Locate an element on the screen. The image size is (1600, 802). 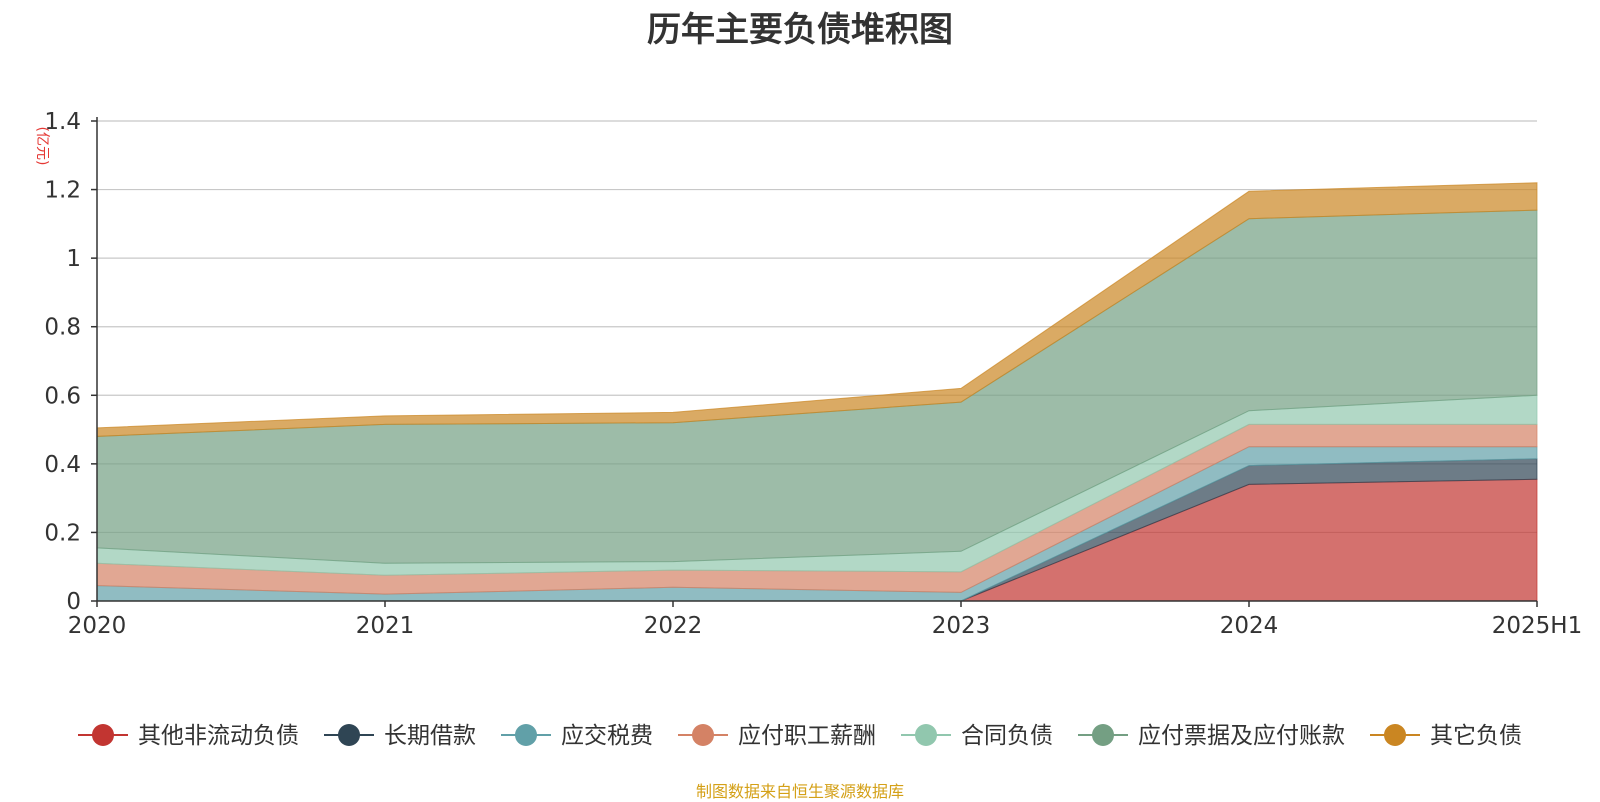
y-tick-label: 0.6 is located at coordinates (62, 396).